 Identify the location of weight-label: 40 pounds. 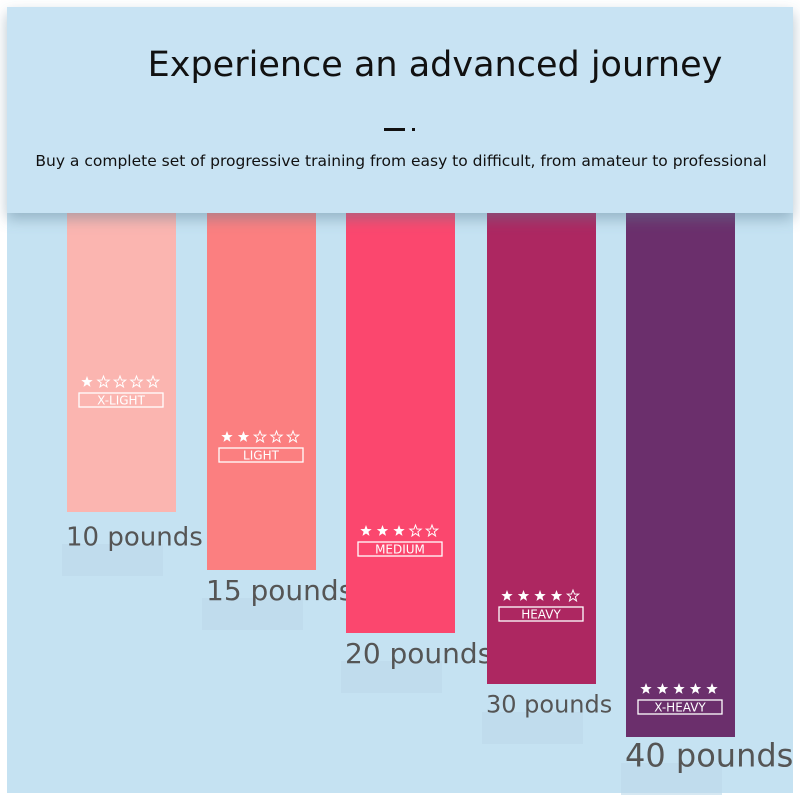
(709, 756).